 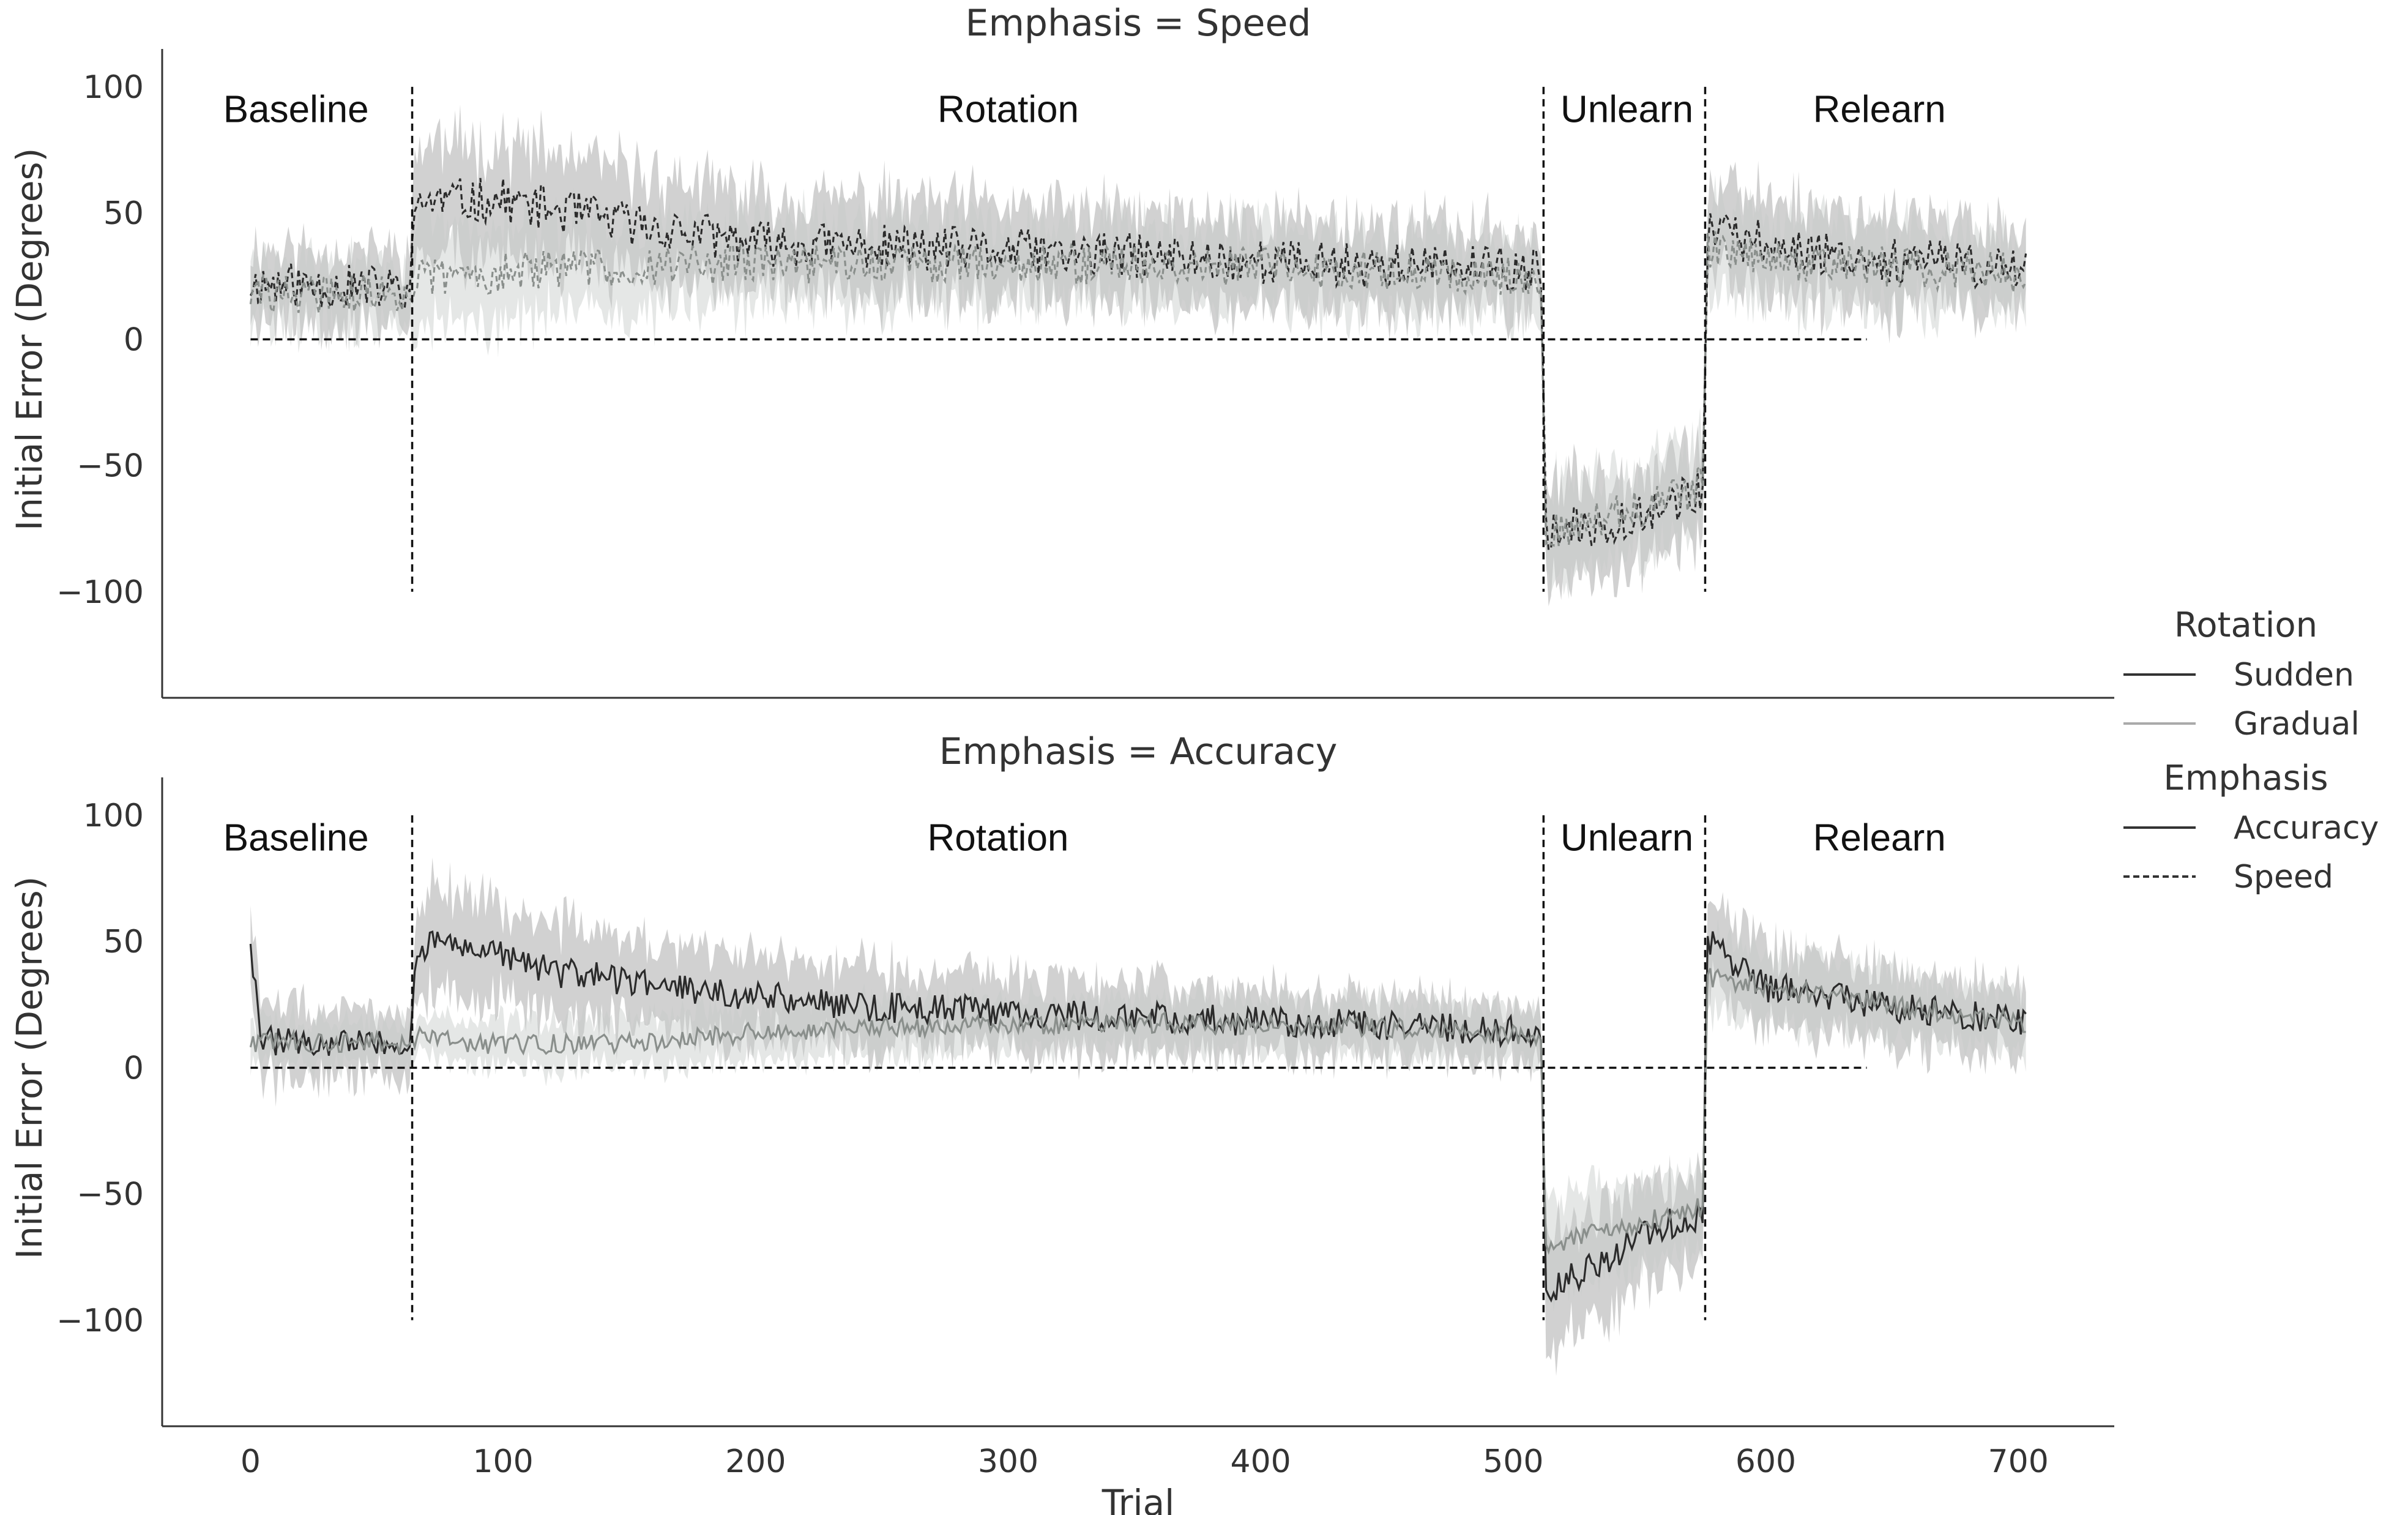 I want to click on y-ticks-accuracy: 100 50 0 −50 −100, so click(x=100, y=1068).